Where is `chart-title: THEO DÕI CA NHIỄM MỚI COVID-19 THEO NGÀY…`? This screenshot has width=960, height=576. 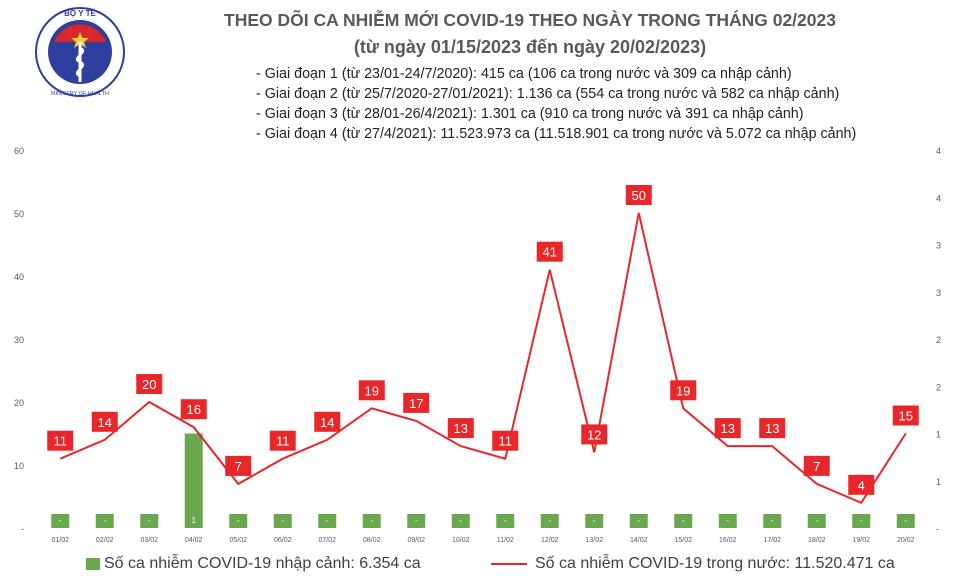 chart-title: THEO DÕI CA NHIỄM MỚI COVID-19 THEO NGÀY… is located at coordinates (530, 20).